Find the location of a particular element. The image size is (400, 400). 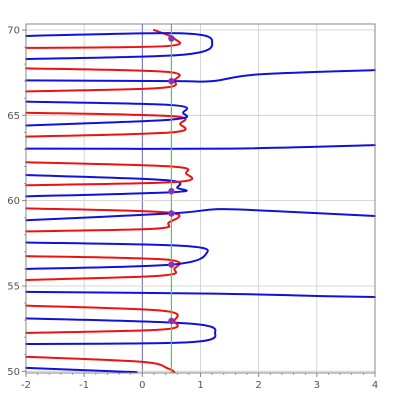

x-tick-label: 0 is located at coordinates (142, 385).